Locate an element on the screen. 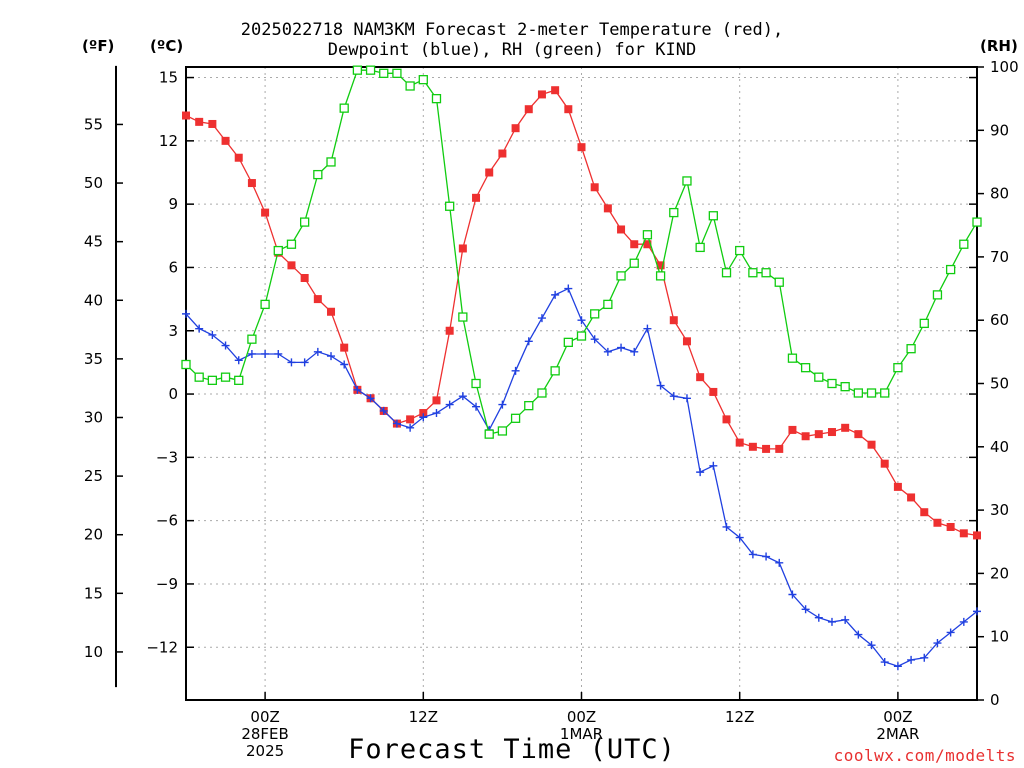 This screenshot has height=768, width=1024. celsius-tick-label: 12 is located at coordinates (168, 141).